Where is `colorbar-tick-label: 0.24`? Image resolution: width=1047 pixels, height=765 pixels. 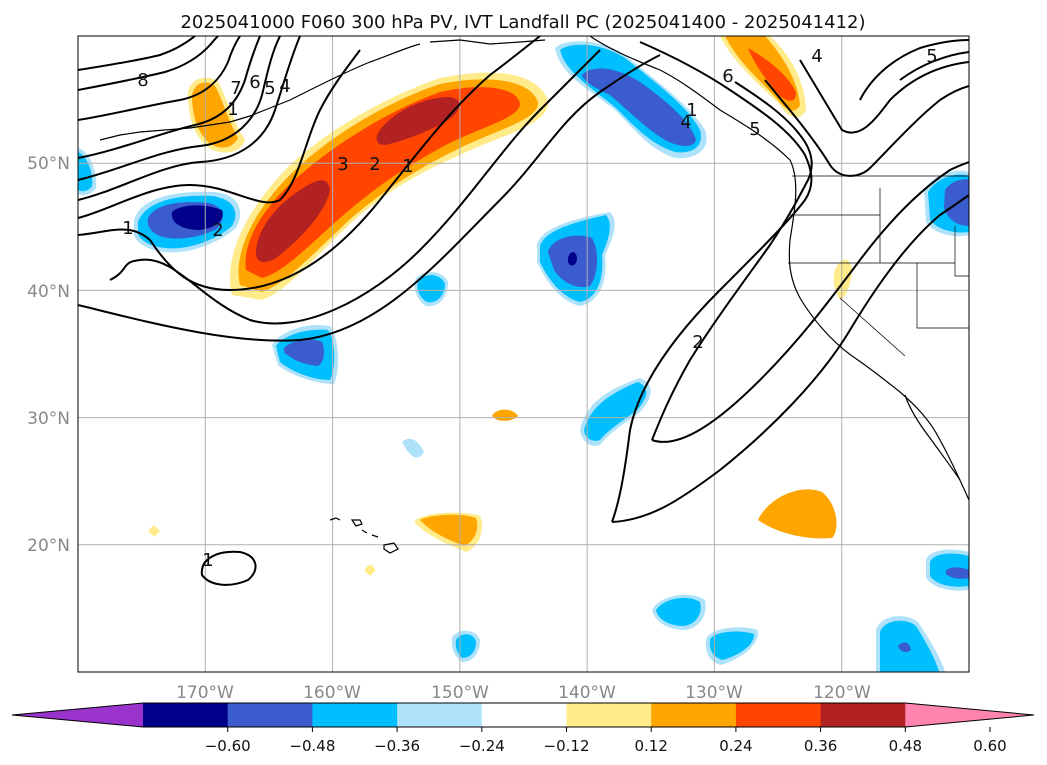
colorbar-tick-label: 0.24 is located at coordinates (735, 746).